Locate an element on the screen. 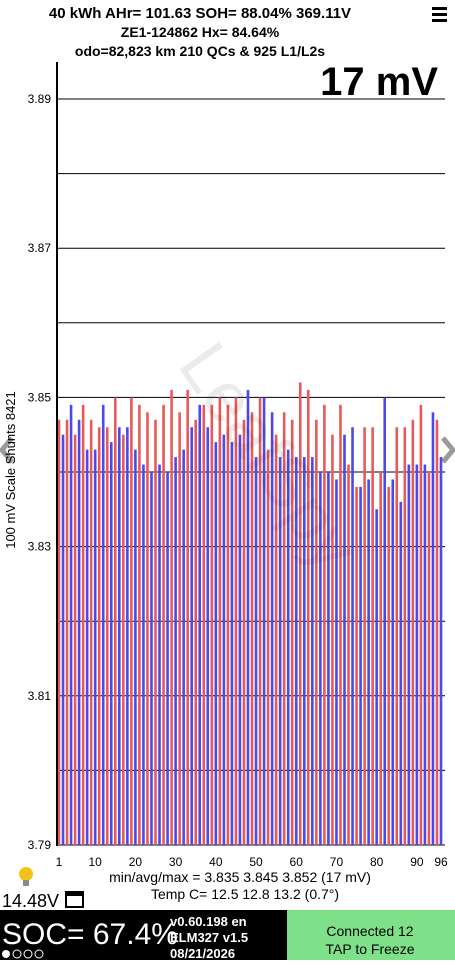  calendar-icon is located at coordinates (74, 899).